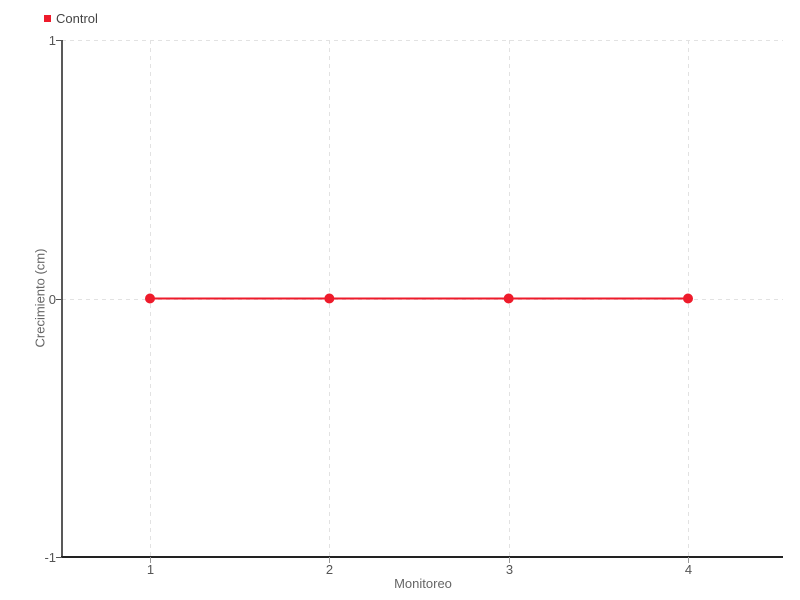 The image size is (800, 600). I want to click on legend-label: Control, so click(77, 18).